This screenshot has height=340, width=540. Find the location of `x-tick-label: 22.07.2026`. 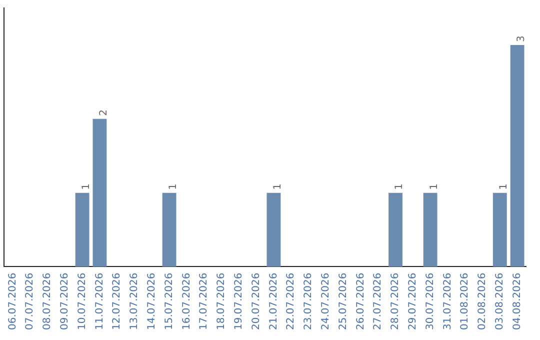

x-tick-label: 22.07.2026 is located at coordinates (291, 301).